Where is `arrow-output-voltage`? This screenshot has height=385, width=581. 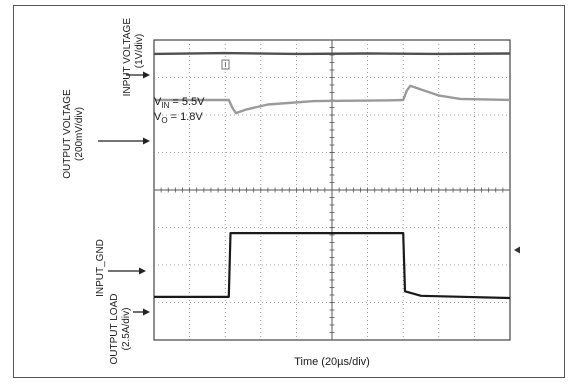 arrow-output-voltage is located at coordinates (124, 141).